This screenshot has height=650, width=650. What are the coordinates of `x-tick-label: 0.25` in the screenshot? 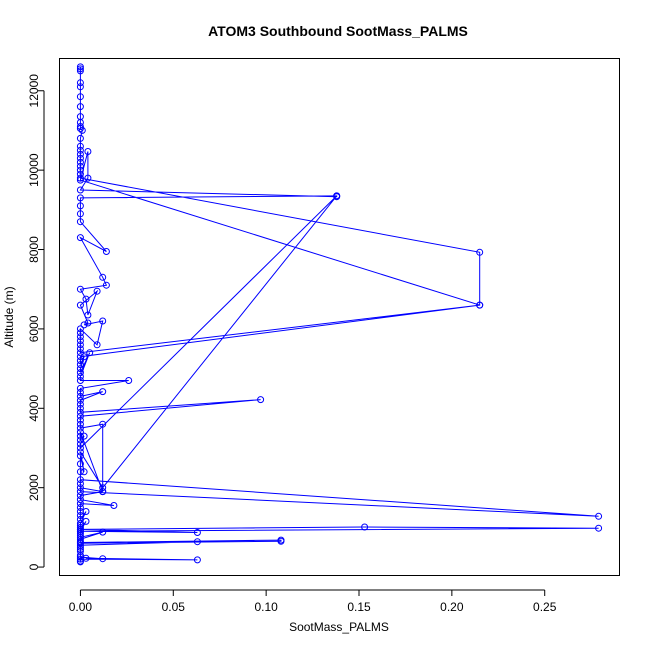 It's located at (545, 607).